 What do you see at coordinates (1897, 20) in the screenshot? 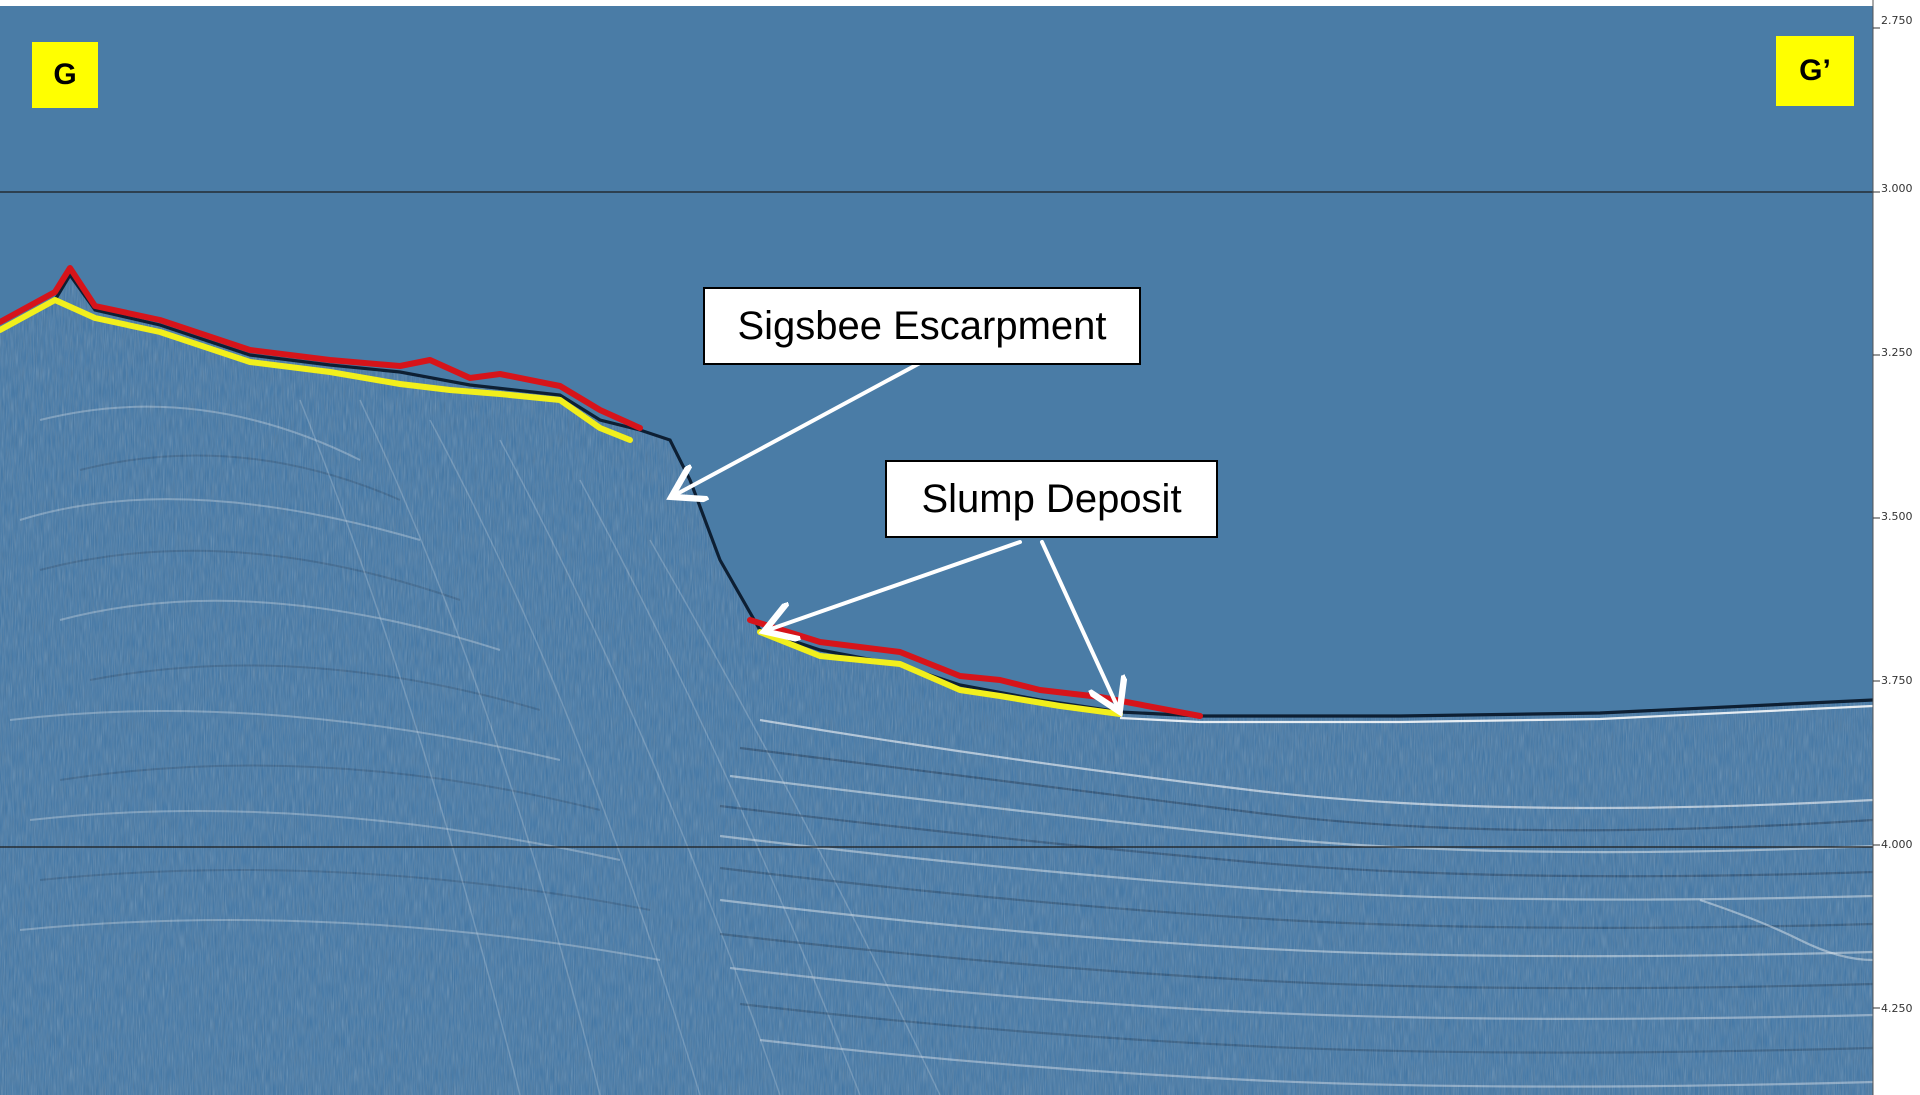
I see `tick-label-2750: 2.750` at bounding box center [1897, 20].